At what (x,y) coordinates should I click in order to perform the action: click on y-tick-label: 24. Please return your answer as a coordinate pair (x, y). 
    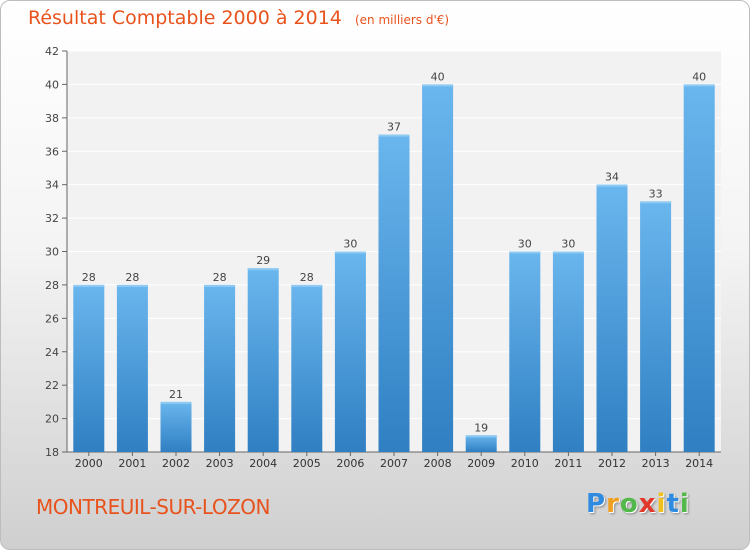
    Looking at the image, I should click on (52, 352).